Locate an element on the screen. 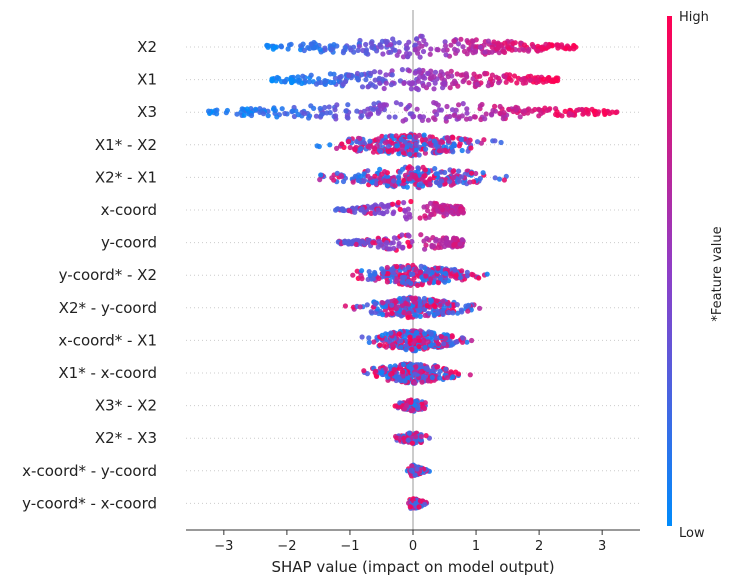 The image size is (736, 581). feature-label: X2* - y-coord is located at coordinates (108, 308).